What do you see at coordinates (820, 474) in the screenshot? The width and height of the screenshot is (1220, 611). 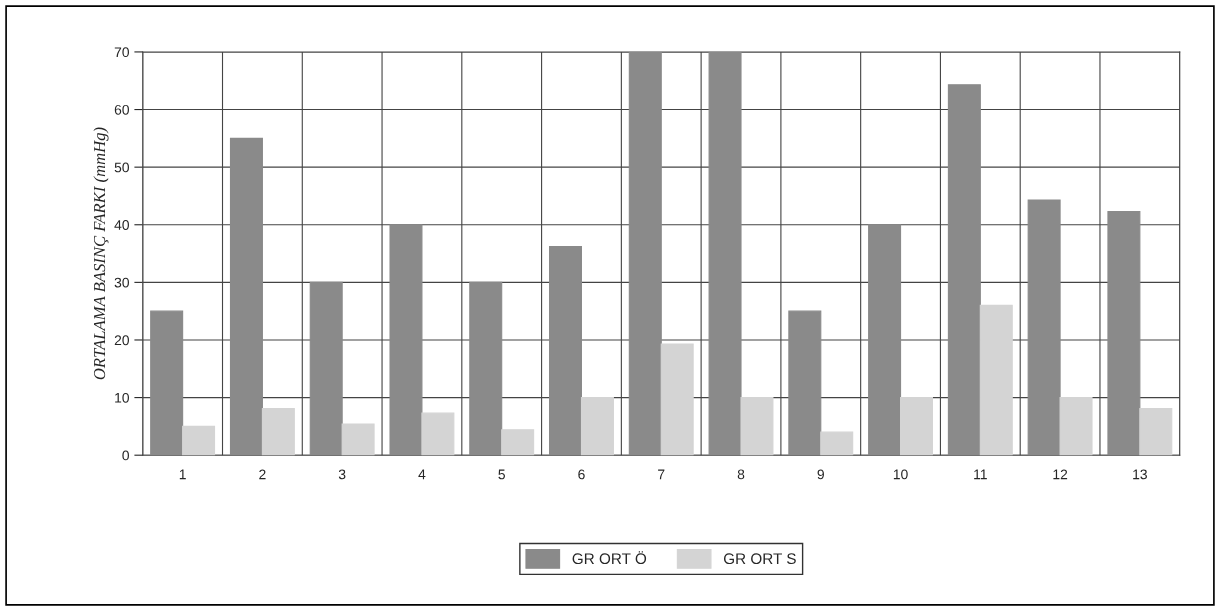 I see `x-tick-label: 9` at bounding box center [820, 474].